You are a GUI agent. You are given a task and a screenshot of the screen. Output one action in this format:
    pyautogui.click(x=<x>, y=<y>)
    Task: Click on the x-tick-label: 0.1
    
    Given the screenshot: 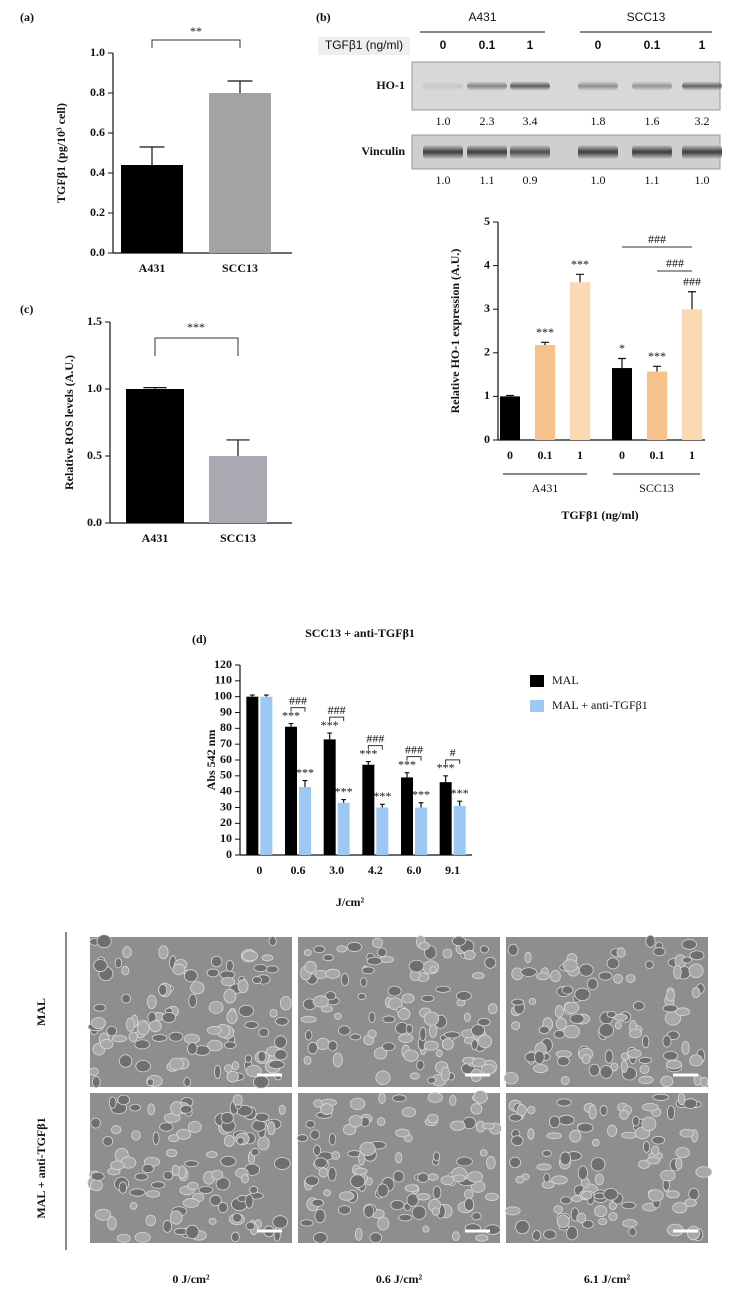 What is the action you would take?
    pyautogui.click(x=545, y=455)
    